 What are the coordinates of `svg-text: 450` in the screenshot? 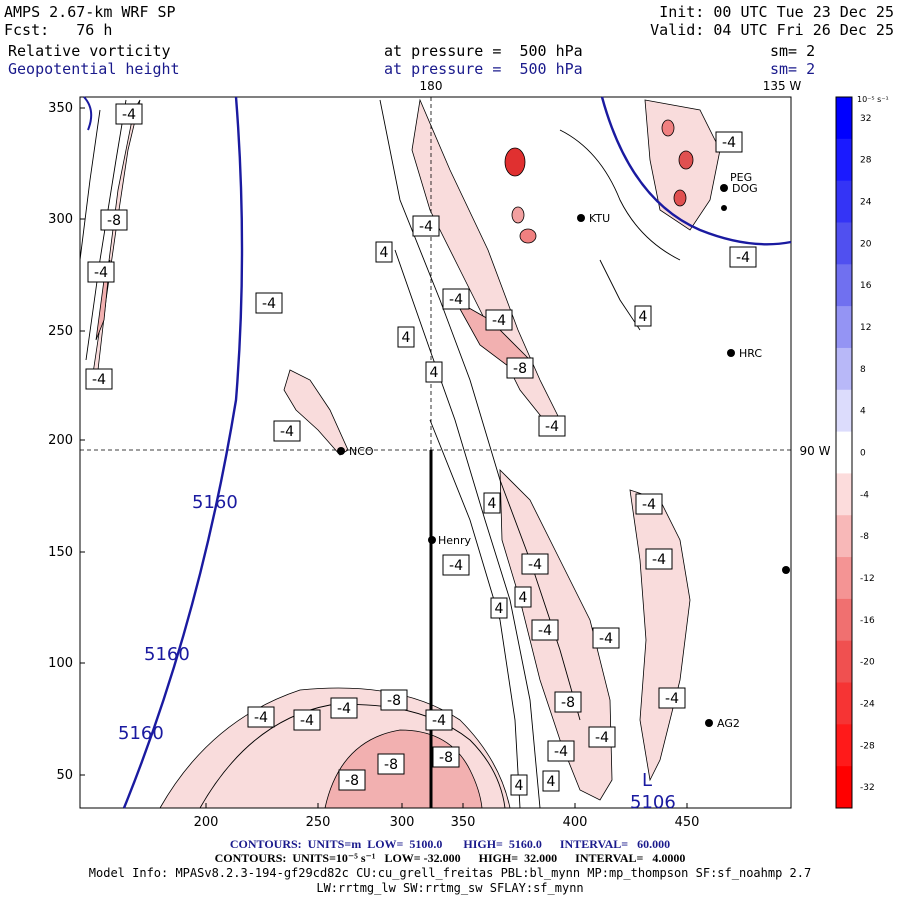 It's located at (687, 822).